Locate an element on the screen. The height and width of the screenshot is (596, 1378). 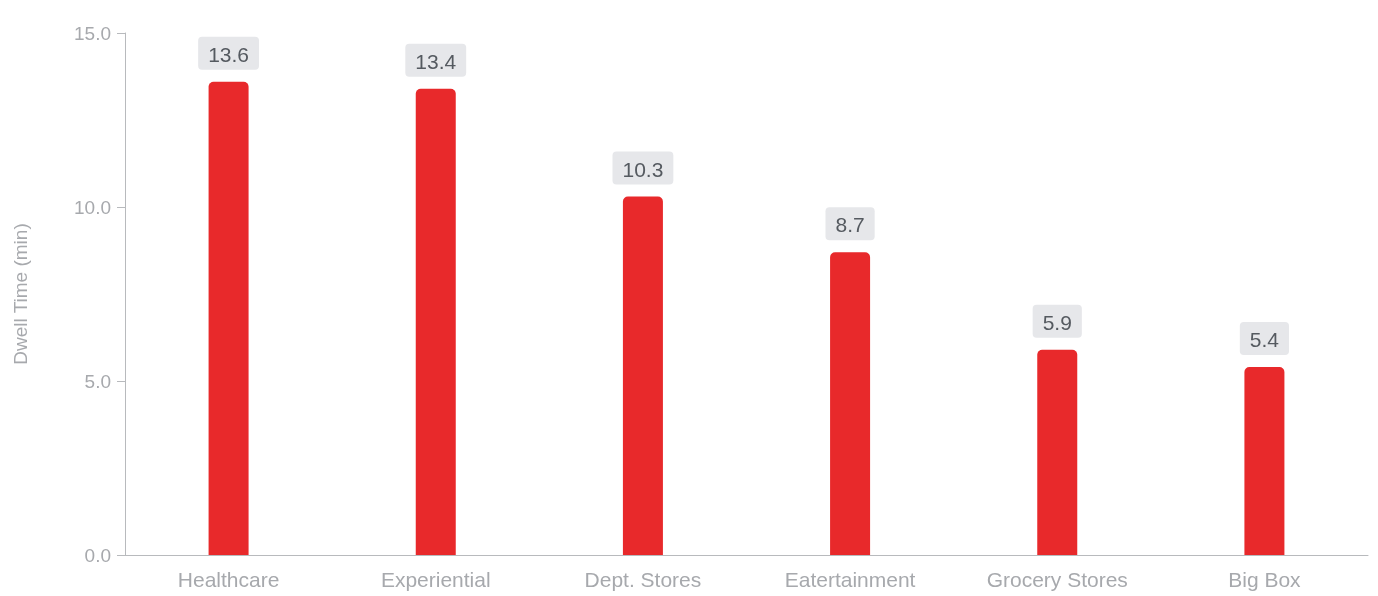
data-label: 13.6 is located at coordinates (229, 54).